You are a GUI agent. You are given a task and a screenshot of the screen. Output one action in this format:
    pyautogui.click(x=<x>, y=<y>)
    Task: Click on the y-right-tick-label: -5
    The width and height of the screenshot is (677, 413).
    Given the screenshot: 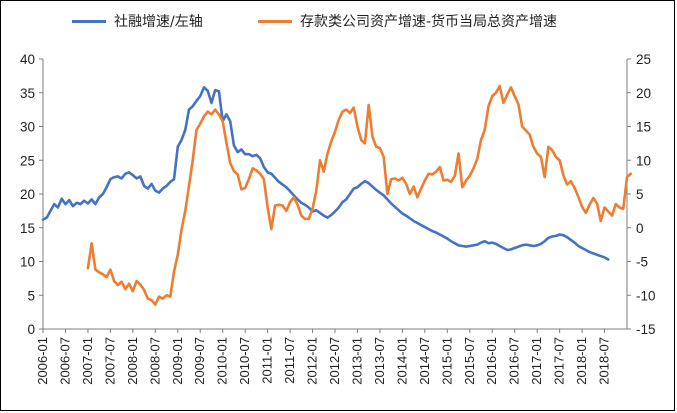 What is the action you would take?
    pyautogui.click(x=642, y=262)
    